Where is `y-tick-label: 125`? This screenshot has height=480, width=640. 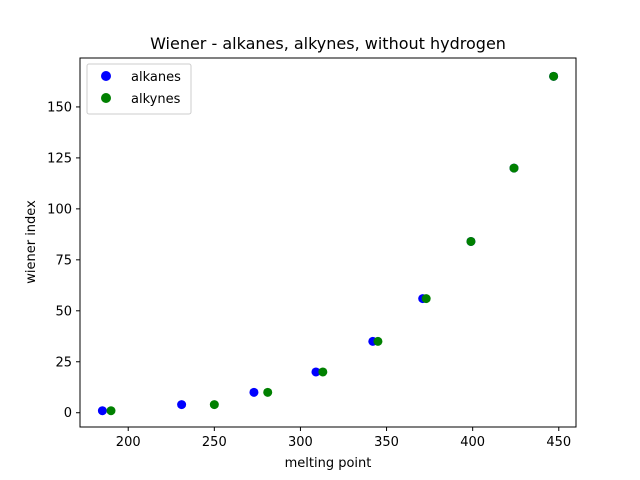 y-tick-label: 125 is located at coordinates (59, 158).